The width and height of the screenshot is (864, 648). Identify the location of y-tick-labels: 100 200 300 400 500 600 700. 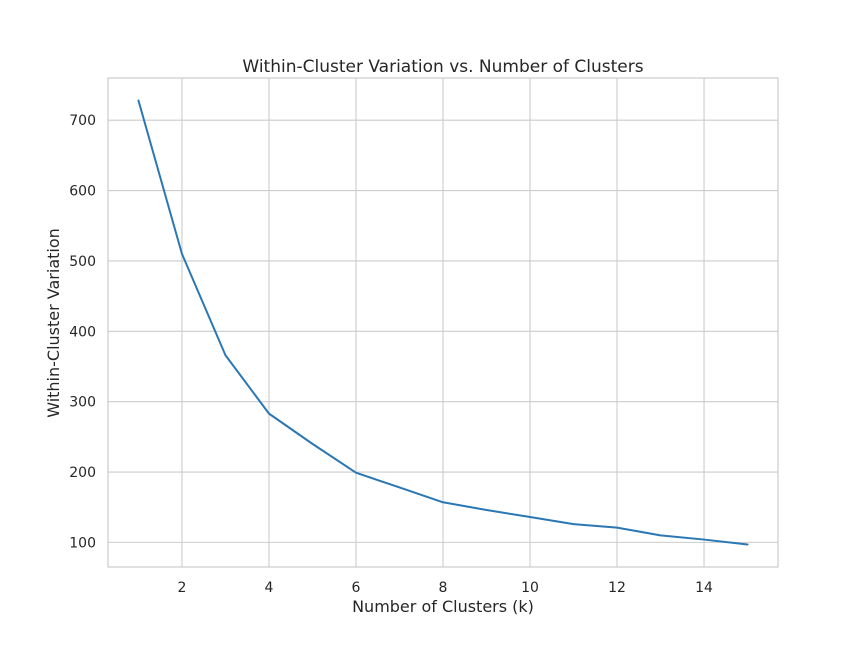
(82, 332).